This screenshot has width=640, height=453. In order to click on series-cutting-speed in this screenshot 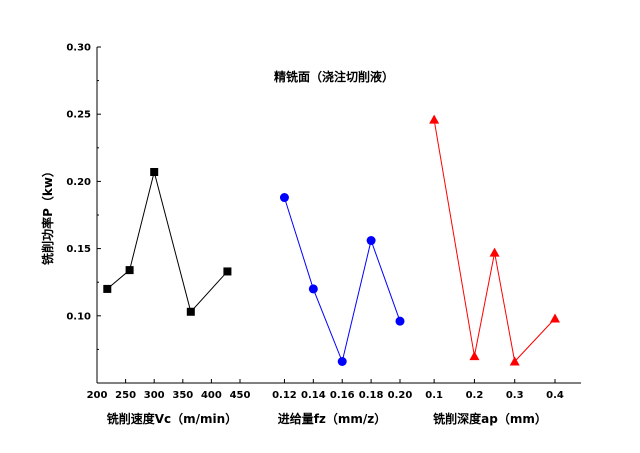, I will do `click(167, 241)`.